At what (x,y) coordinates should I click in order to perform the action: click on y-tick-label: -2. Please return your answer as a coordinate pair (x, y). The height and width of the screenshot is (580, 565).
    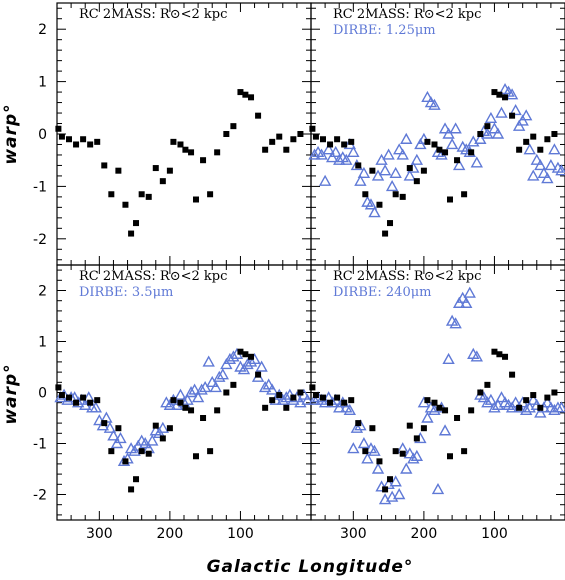
    Looking at the image, I should click on (40, 240).